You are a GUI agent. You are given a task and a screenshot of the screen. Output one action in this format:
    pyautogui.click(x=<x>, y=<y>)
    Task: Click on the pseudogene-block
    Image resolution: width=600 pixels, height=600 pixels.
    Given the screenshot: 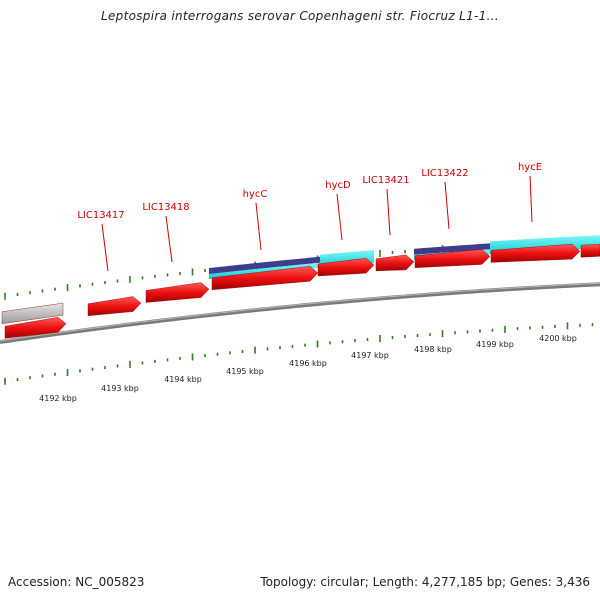 What is the action you would take?
    pyautogui.click(x=32, y=313)
    